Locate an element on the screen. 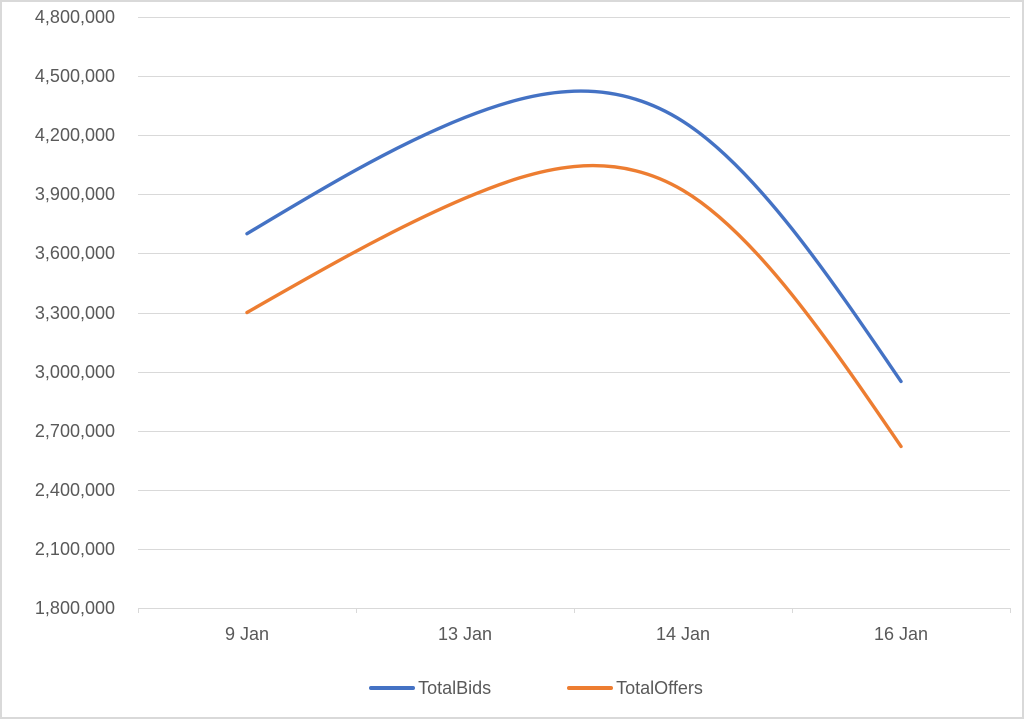 The image size is (1024, 719). y-tick-label: 4,200,000 is located at coordinates (74, 135).